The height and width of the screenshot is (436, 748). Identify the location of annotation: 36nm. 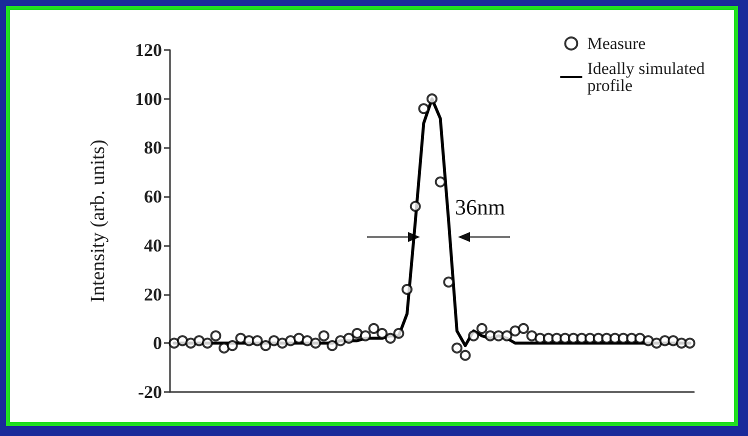
(480, 207).